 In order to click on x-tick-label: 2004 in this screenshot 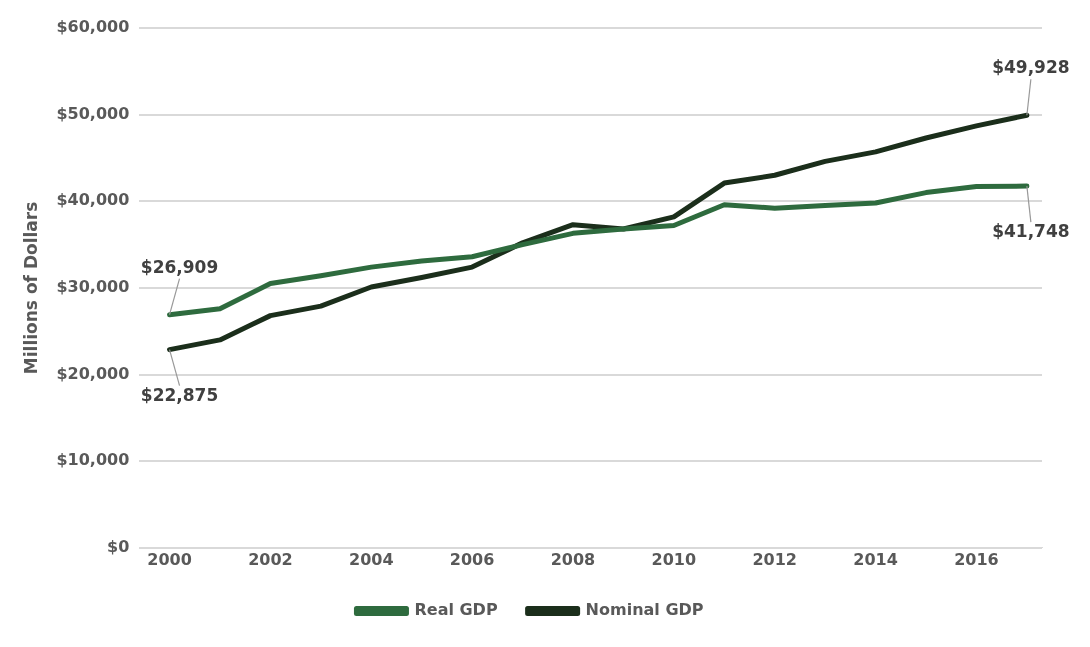, I will do `click(371, 559)`.